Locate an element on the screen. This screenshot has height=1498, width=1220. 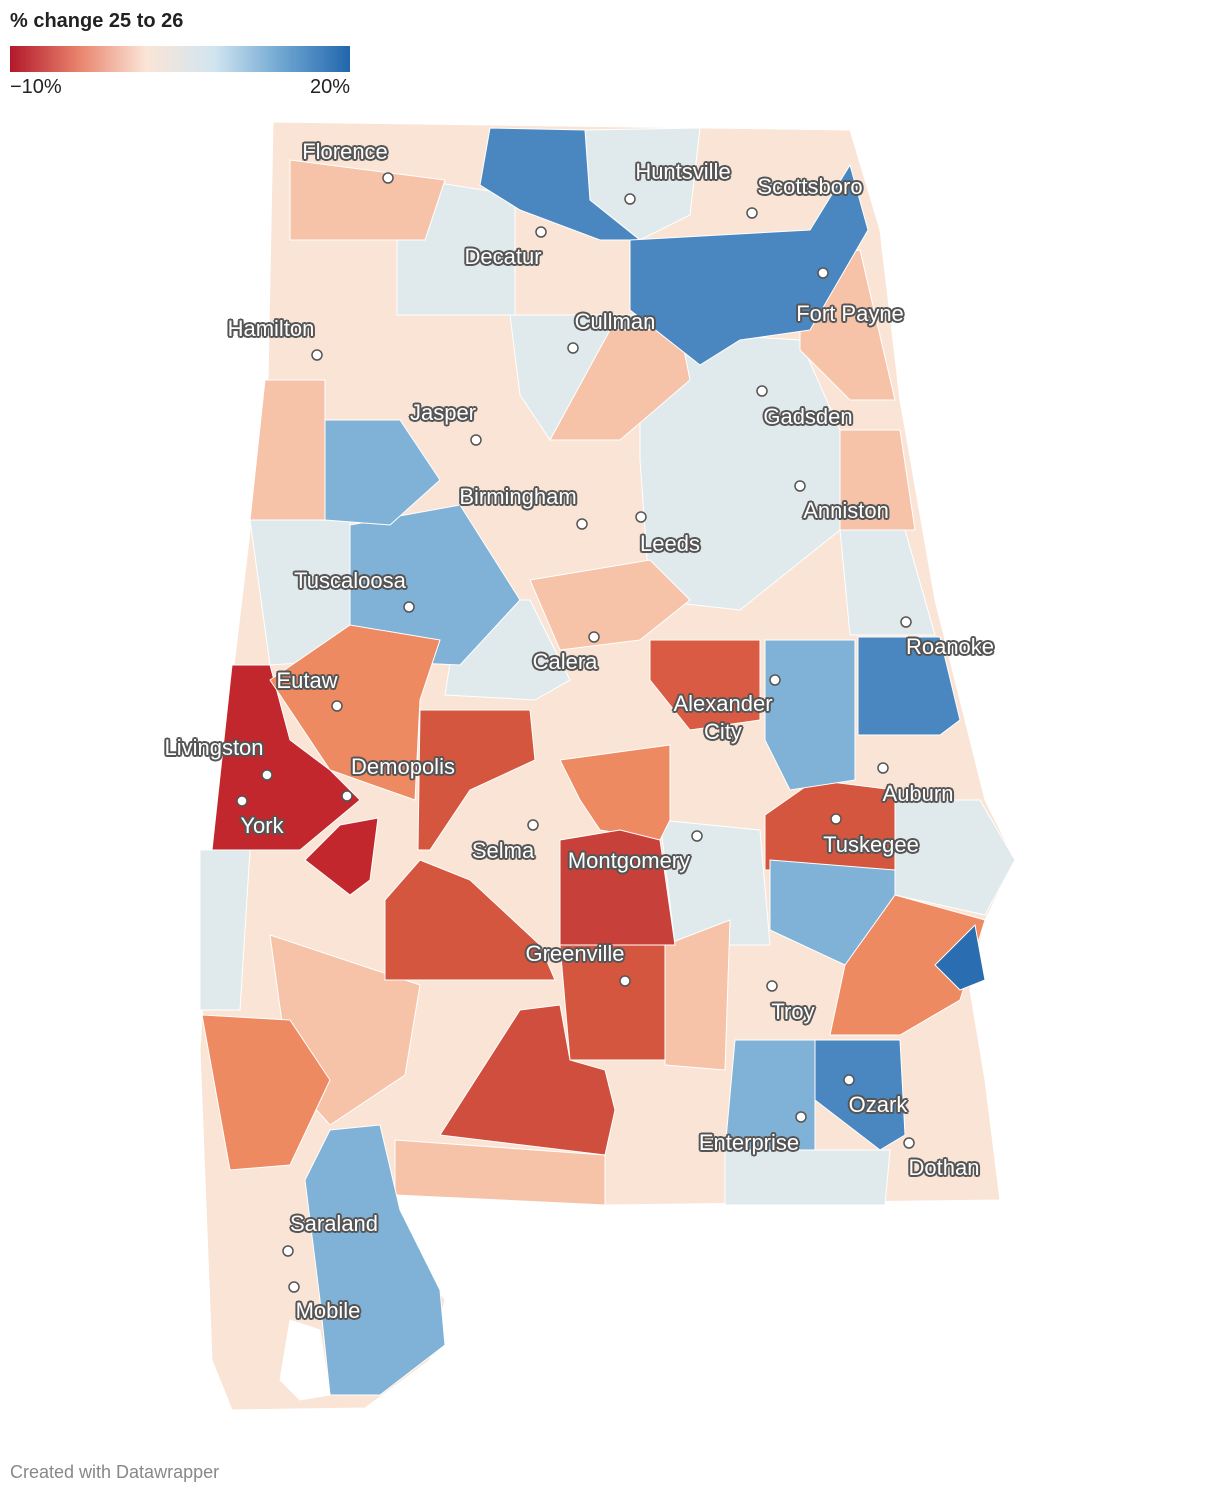
city-label: Florence is located at coordinates (345, 151).